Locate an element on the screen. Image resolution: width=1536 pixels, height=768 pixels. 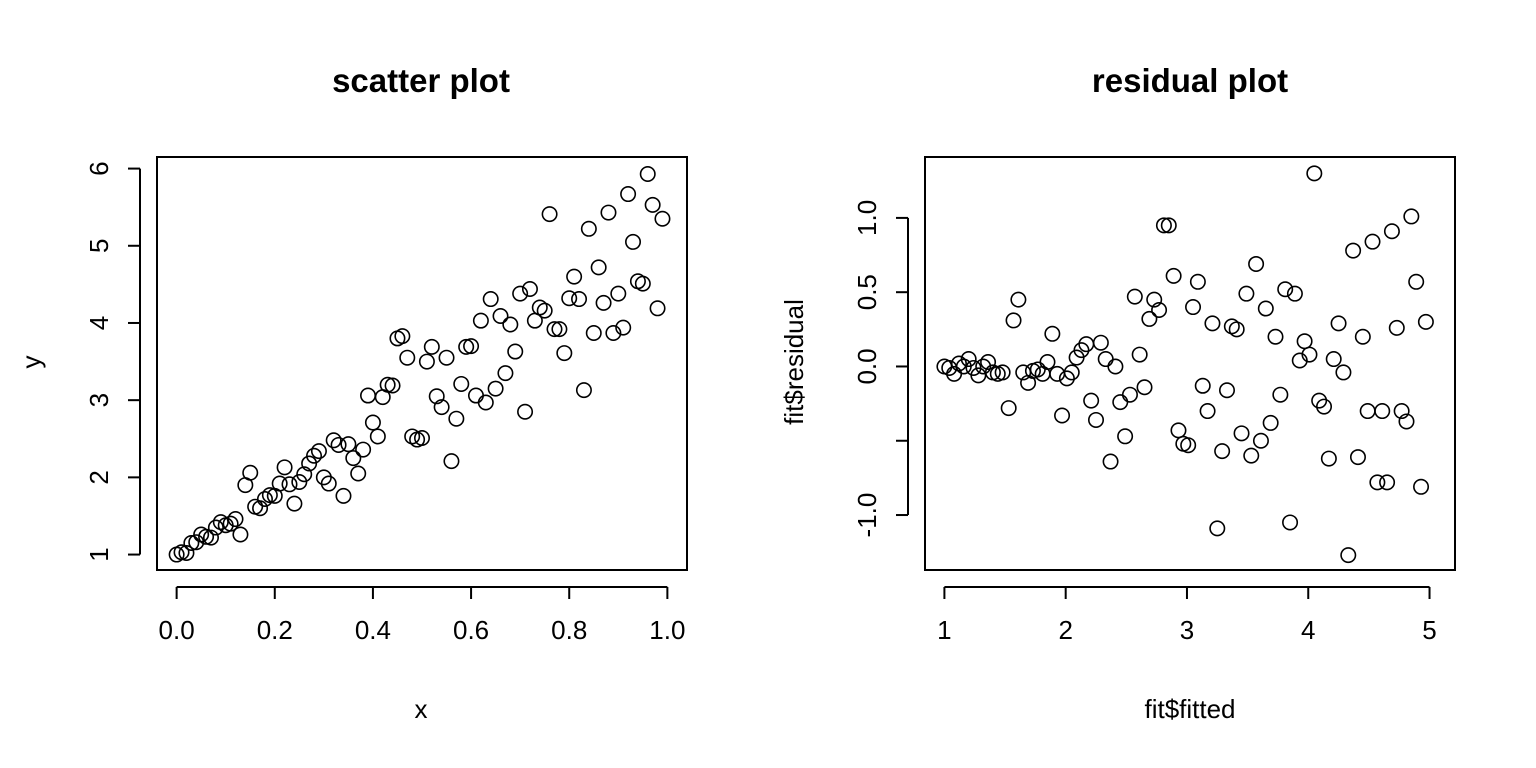
y-tick-label: 3 is located at coordinates (99, 400).